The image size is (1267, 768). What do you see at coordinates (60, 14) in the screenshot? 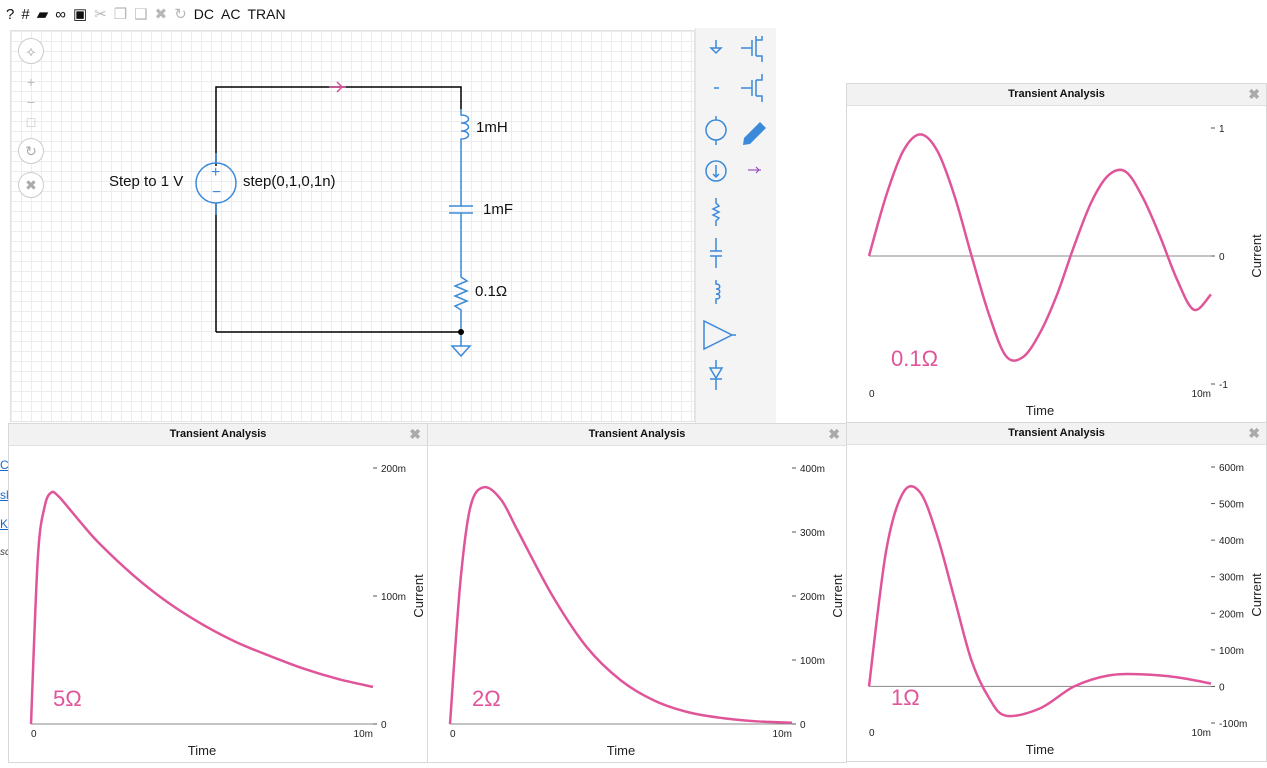
I see `link-icon: ∞` at bounding box center [60, 14].